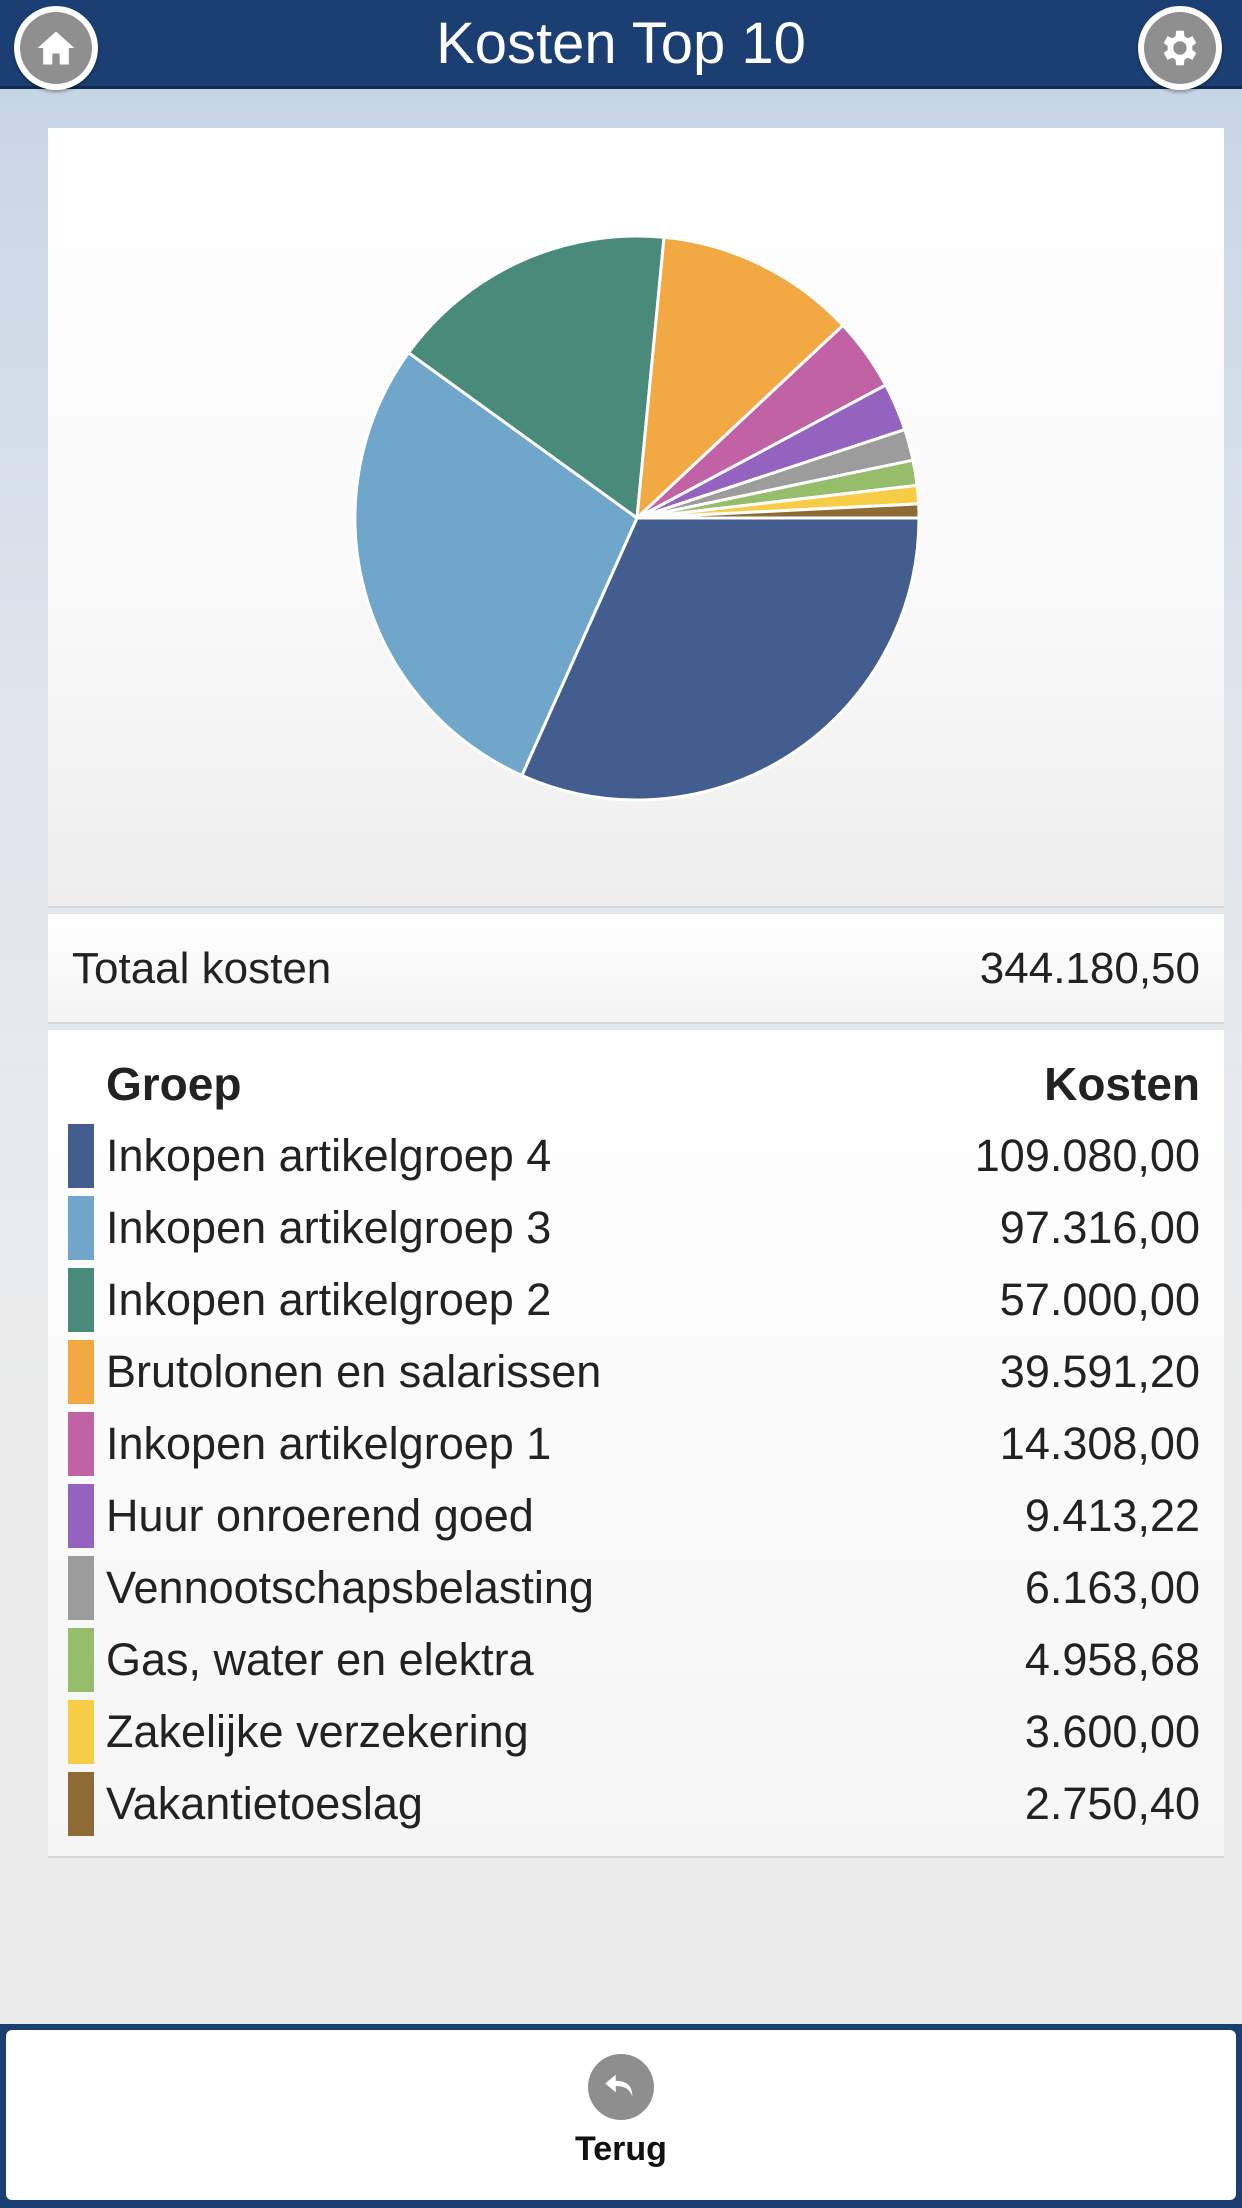 Image resolution: width=1242 pixels, height=2208 pixels. I want to click on table-row: Gas, water en elektra 4.958,68, so click(636, 1660).